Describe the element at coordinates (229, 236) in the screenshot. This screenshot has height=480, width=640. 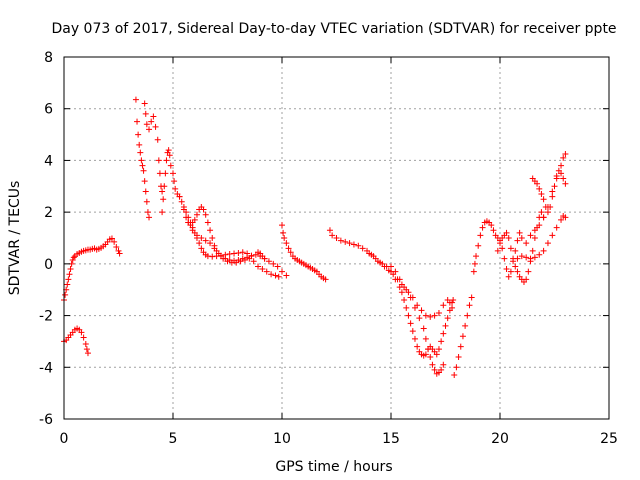
I see `series-arc-g` at that location.